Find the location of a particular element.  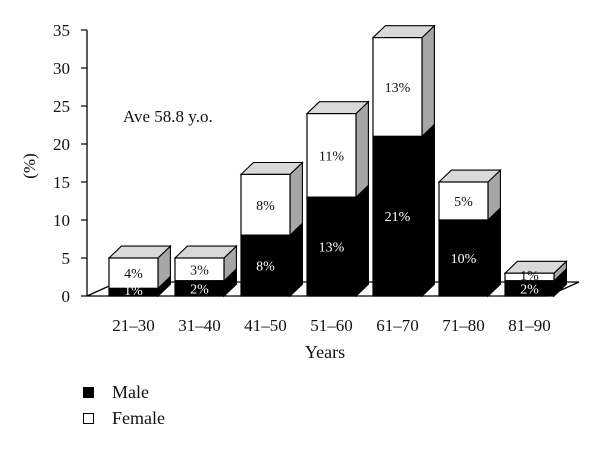

x-tick-label: 21–30 is located at coordinates (133, 325).